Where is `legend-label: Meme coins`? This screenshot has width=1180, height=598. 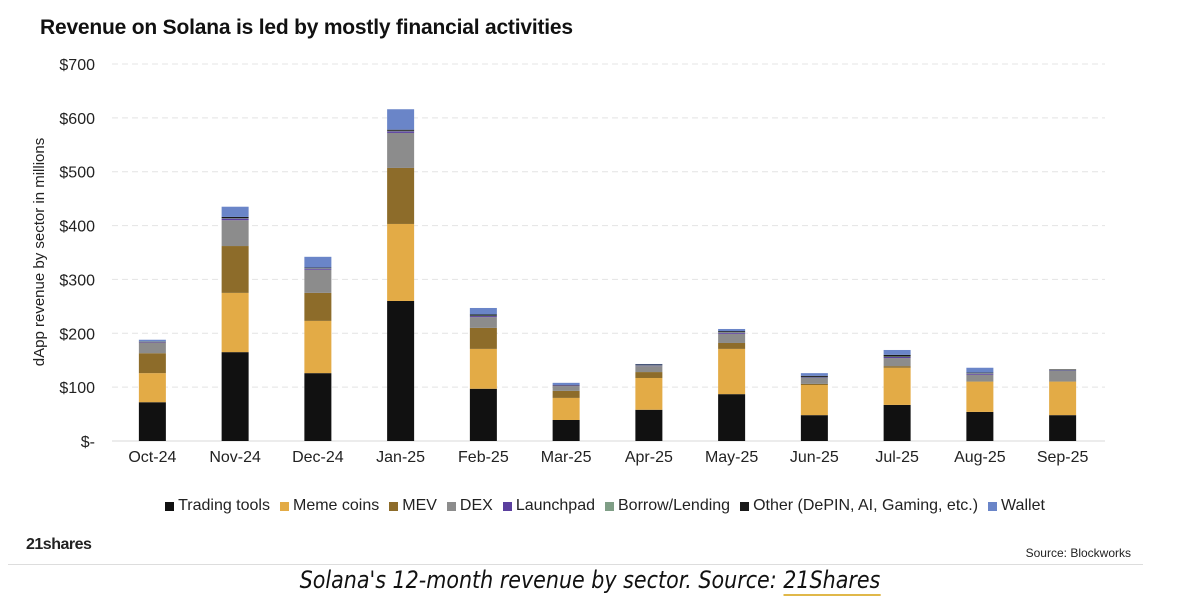
legend-label: Meme coins is located at coordinates (336, 505).